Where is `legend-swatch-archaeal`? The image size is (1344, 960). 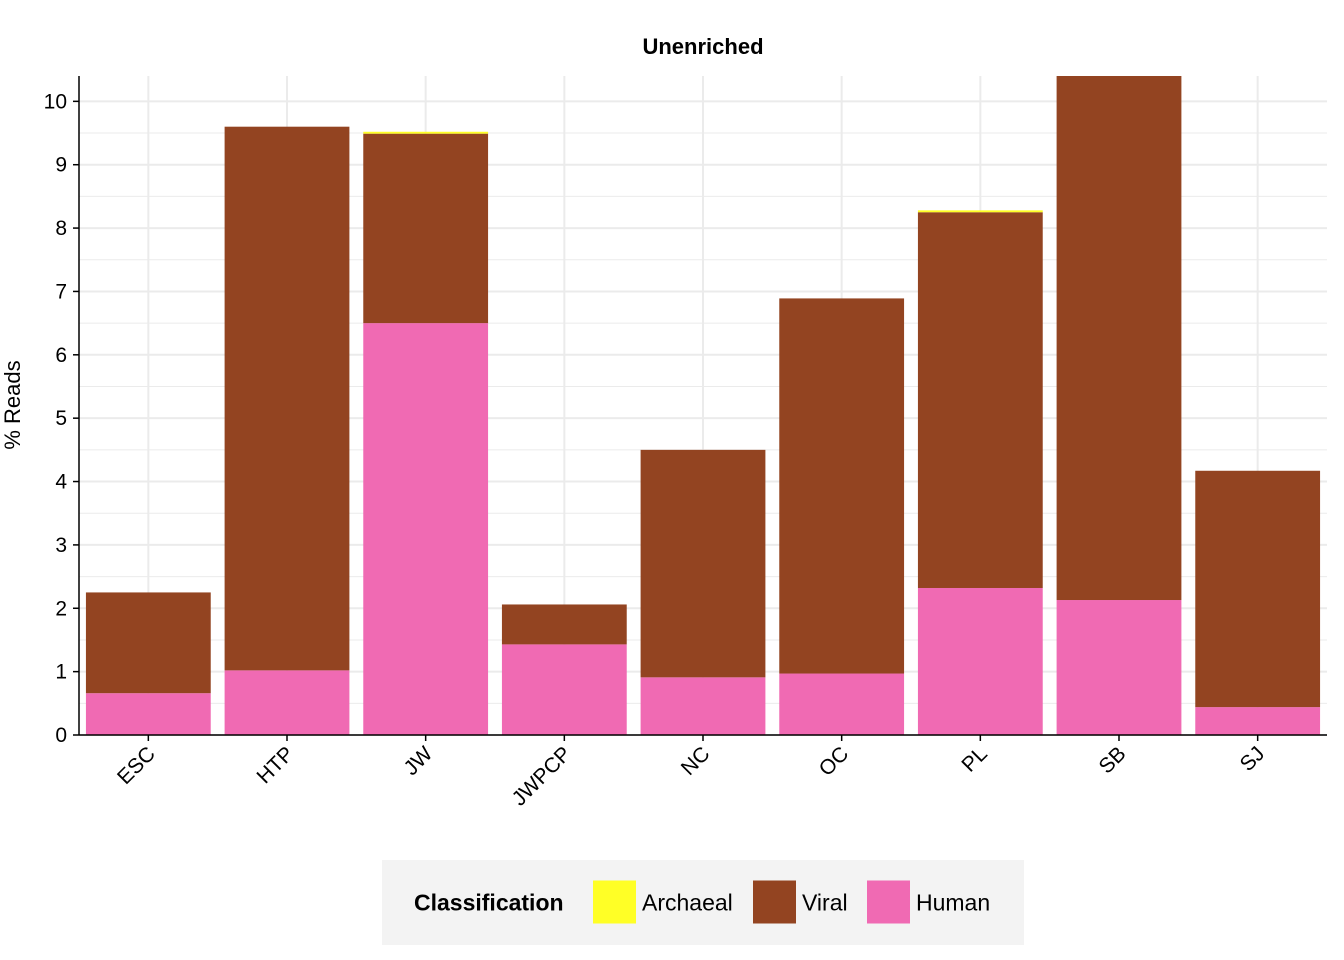 legend-swatch-archaeal is located at coordinates (614, 902).